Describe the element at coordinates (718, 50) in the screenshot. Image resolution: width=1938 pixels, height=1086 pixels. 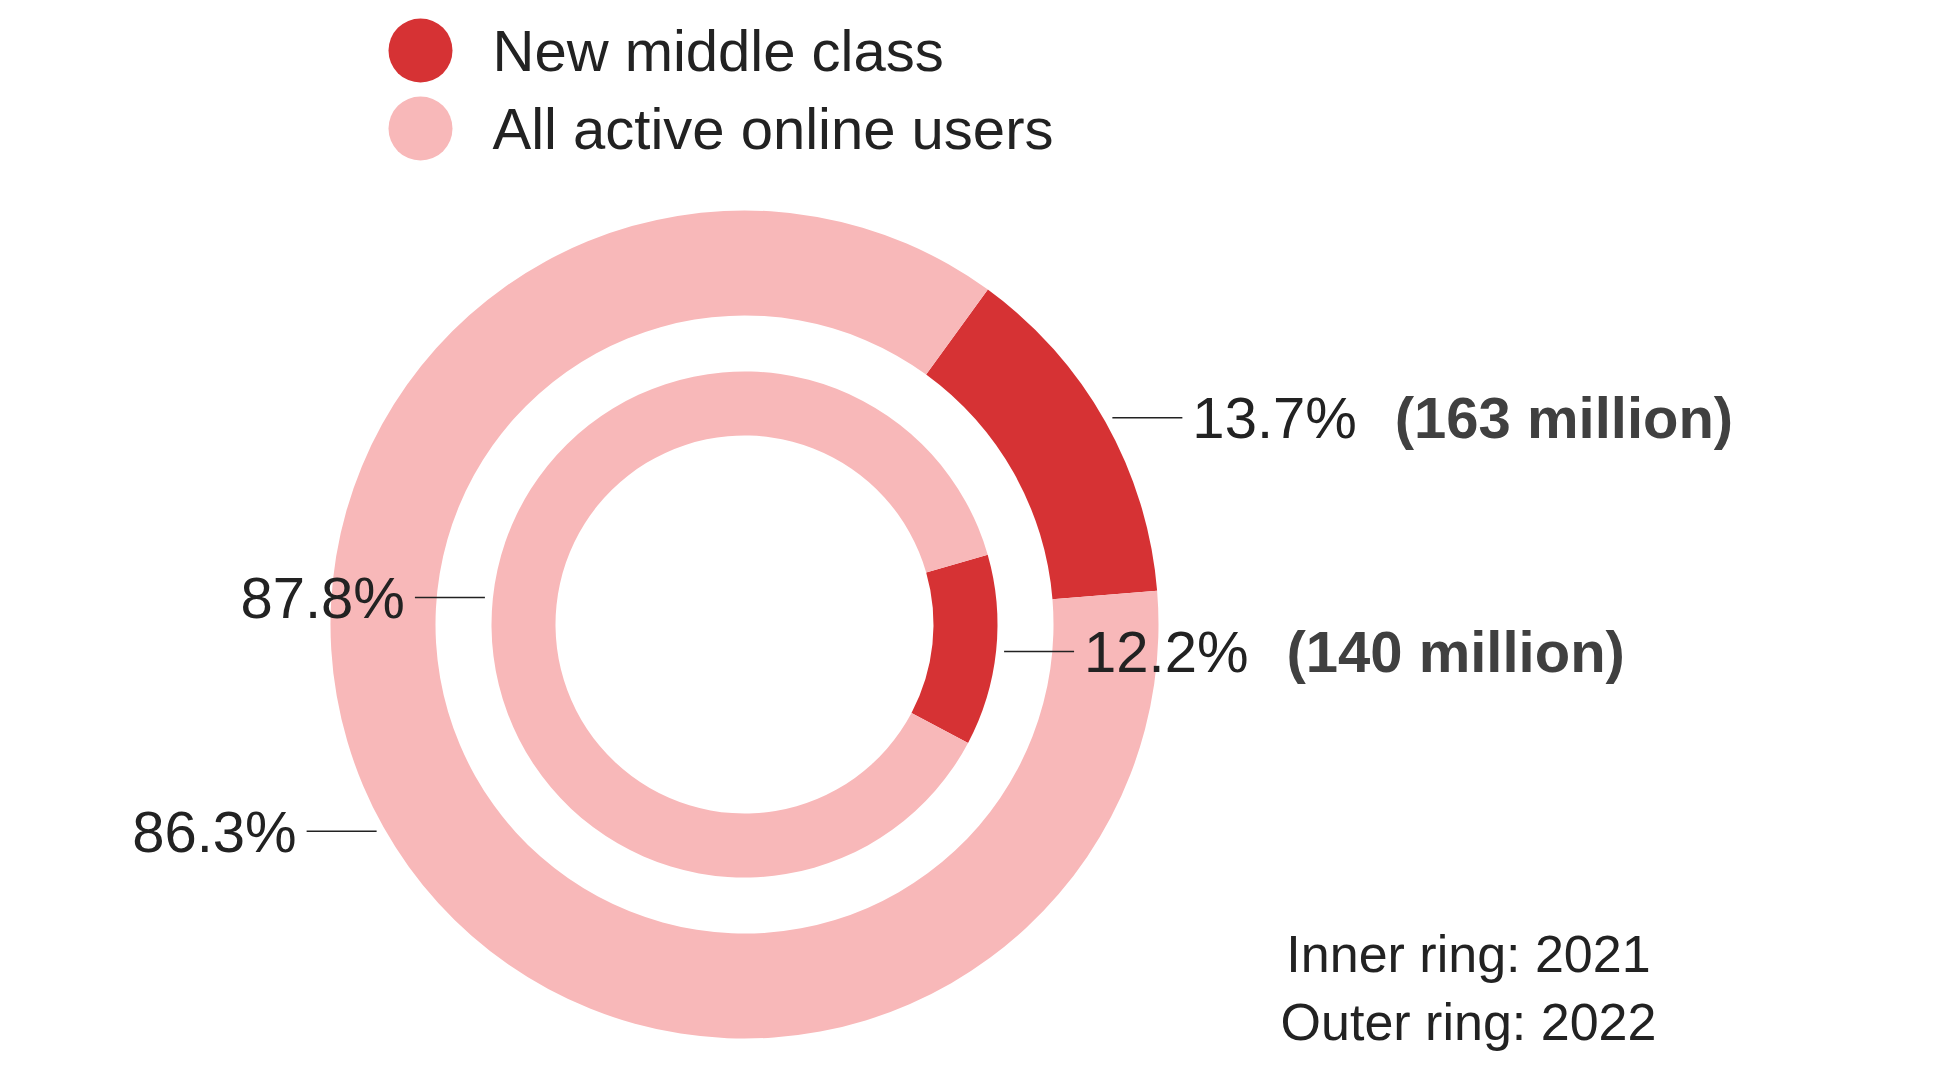
I see `legend-label: New middle class` at that location.